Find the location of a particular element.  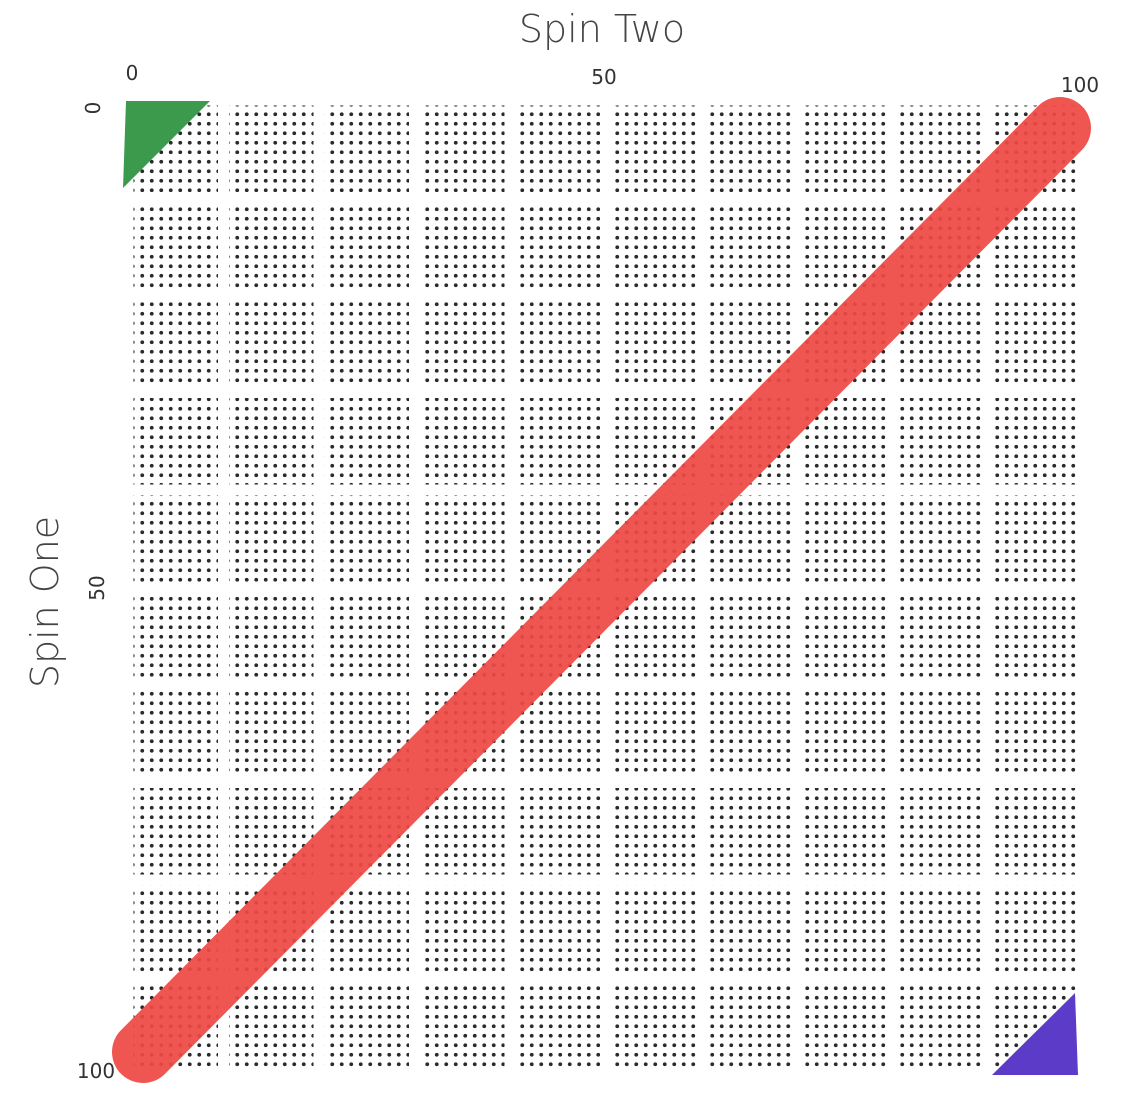

left-tick-50: 50 is located at coordinates (97, 587).